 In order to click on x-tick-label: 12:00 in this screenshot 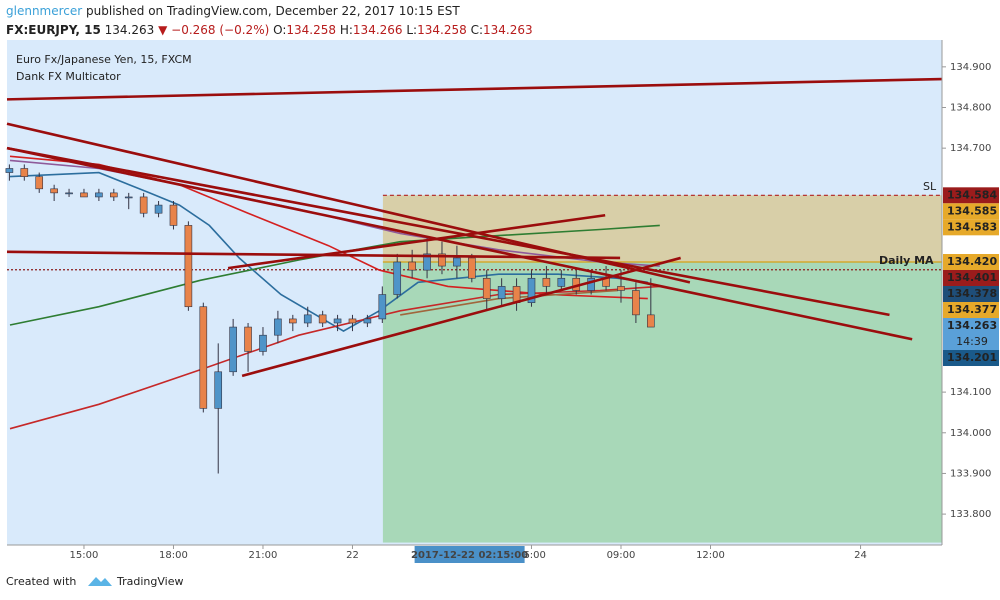, I will do `click(710, 555)`.